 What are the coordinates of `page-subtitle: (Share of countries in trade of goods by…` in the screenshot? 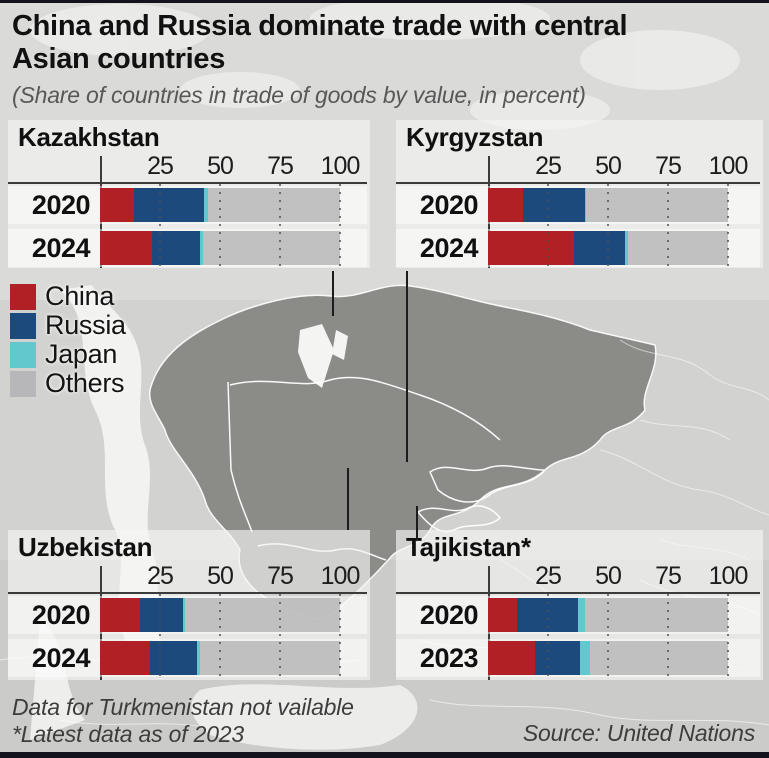 It's located at (299, 95).